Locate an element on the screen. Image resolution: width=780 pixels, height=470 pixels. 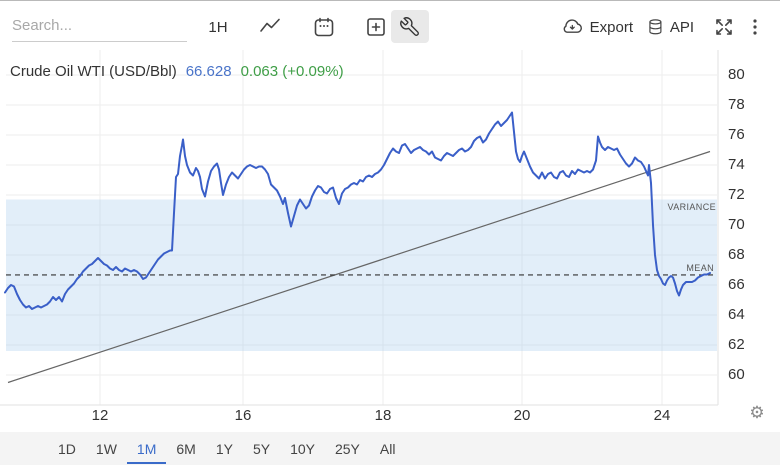
add-compare-button is located at coordinates (376, 27).